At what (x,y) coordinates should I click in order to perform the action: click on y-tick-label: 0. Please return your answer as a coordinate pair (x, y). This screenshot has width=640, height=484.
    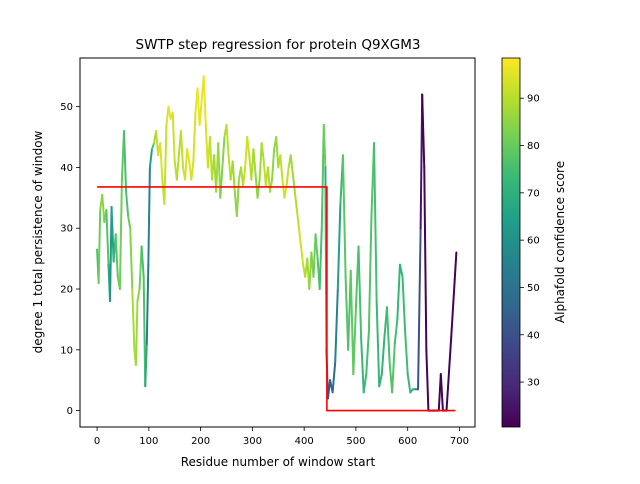
    Looking at the image, I should click on (70, 411).